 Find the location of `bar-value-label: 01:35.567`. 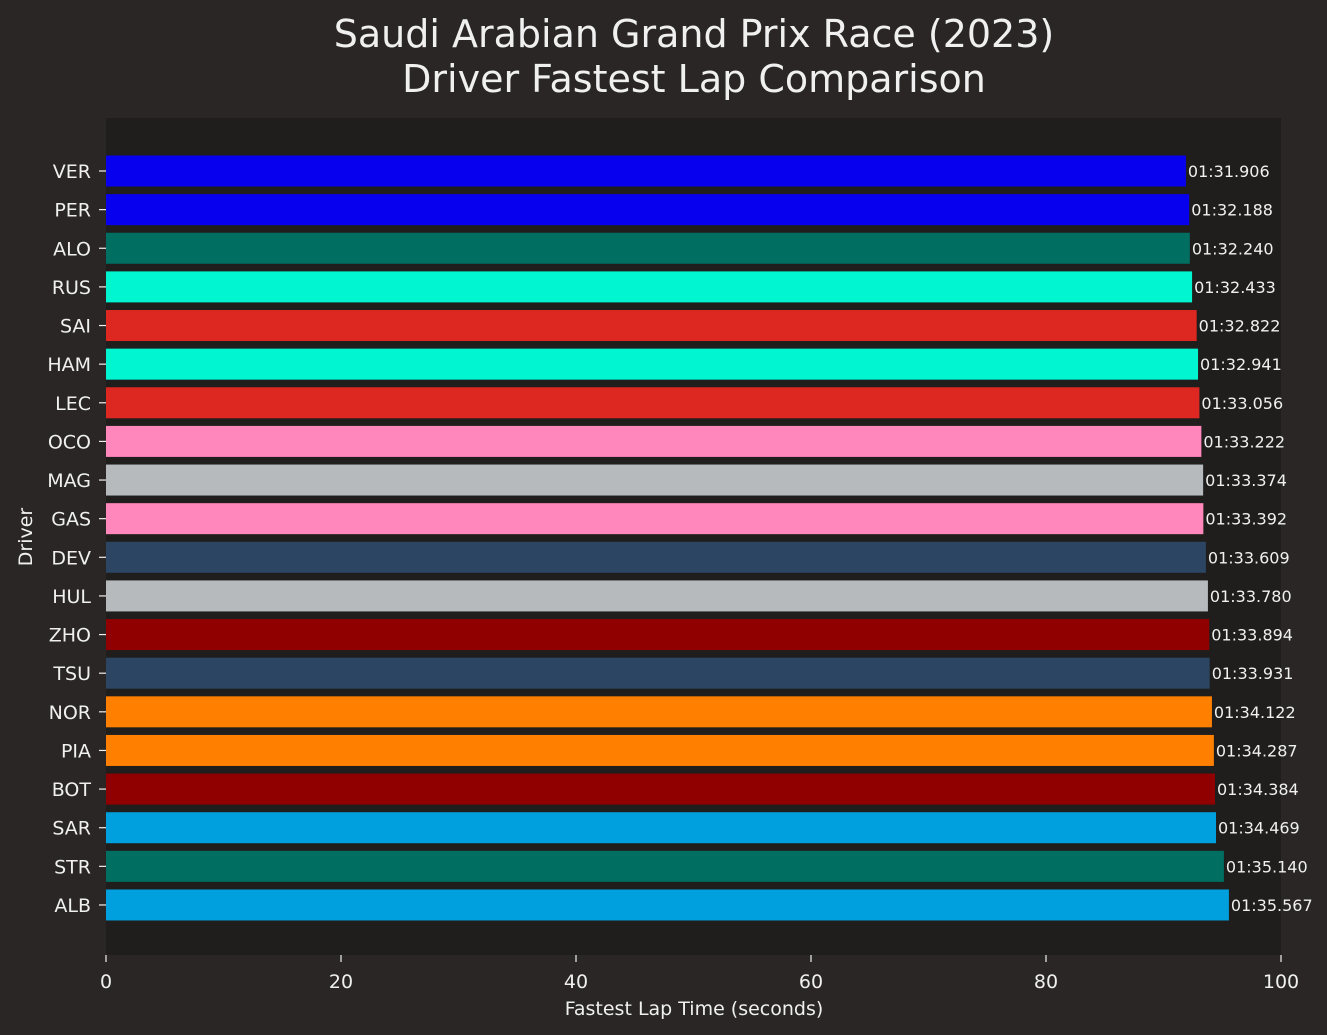

bar-value-label: 01:35.567 is located at coordinates (1272, 905).